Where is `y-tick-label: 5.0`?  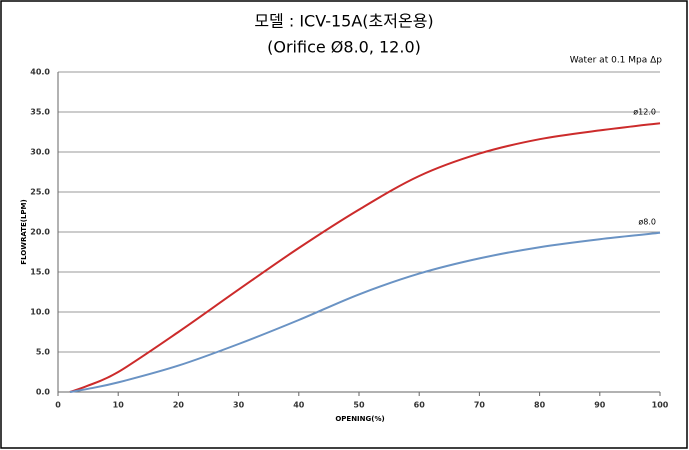 y-tick-label: 5.0 is located at coordinates (43, 352).